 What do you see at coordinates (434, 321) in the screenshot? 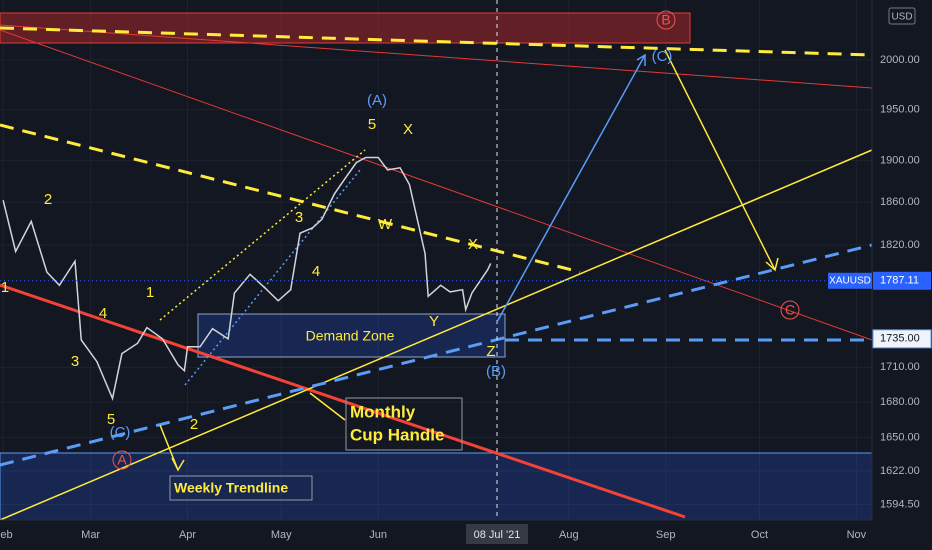
I see `annotation: Y` at bounding box center [434, 321].